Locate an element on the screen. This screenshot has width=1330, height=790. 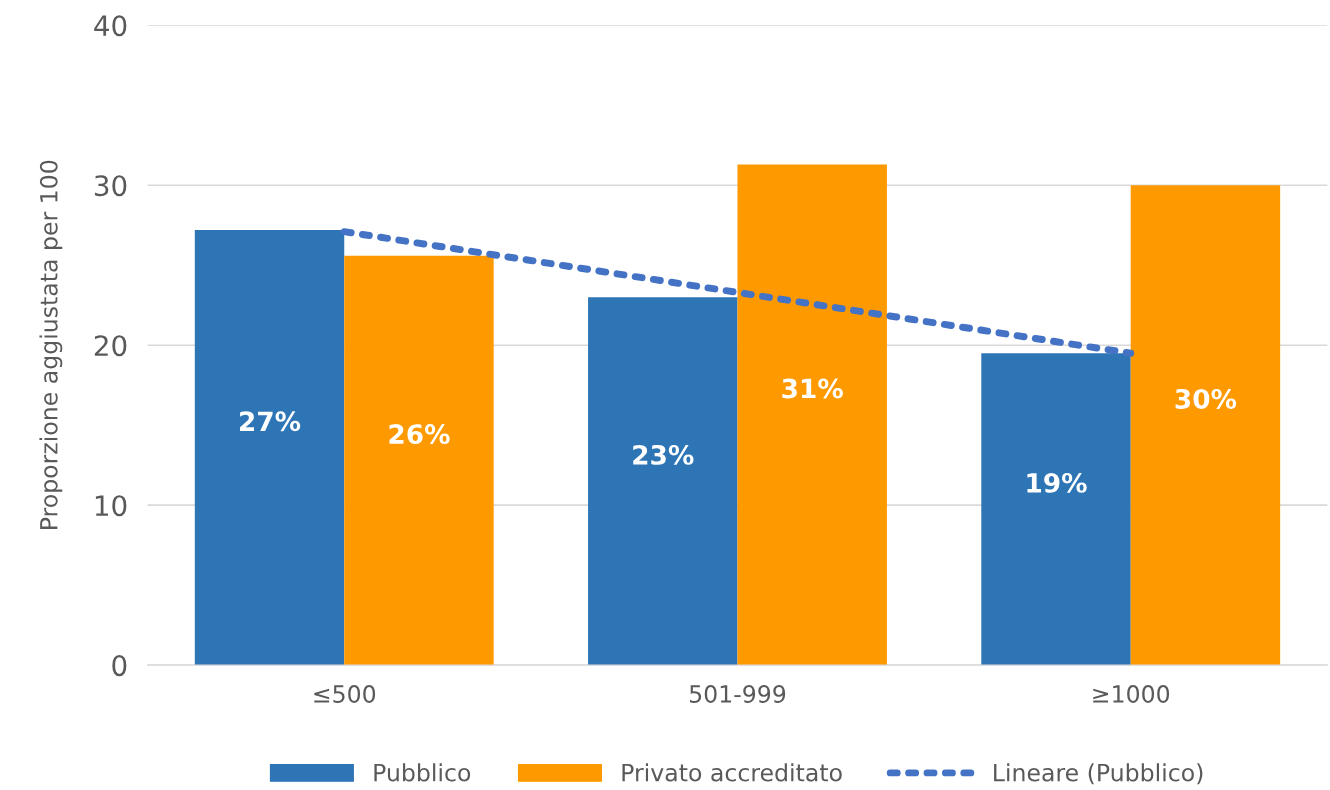
y-axis-title: Proporzione aggiustata per 100 is located at coordinates (51, 344).